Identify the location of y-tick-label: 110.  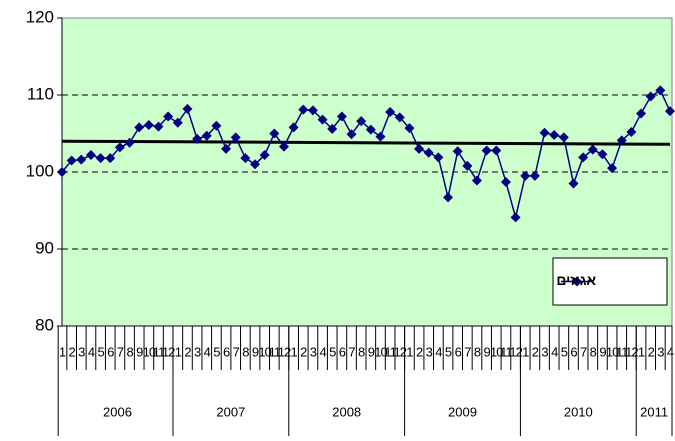
(40, 93).